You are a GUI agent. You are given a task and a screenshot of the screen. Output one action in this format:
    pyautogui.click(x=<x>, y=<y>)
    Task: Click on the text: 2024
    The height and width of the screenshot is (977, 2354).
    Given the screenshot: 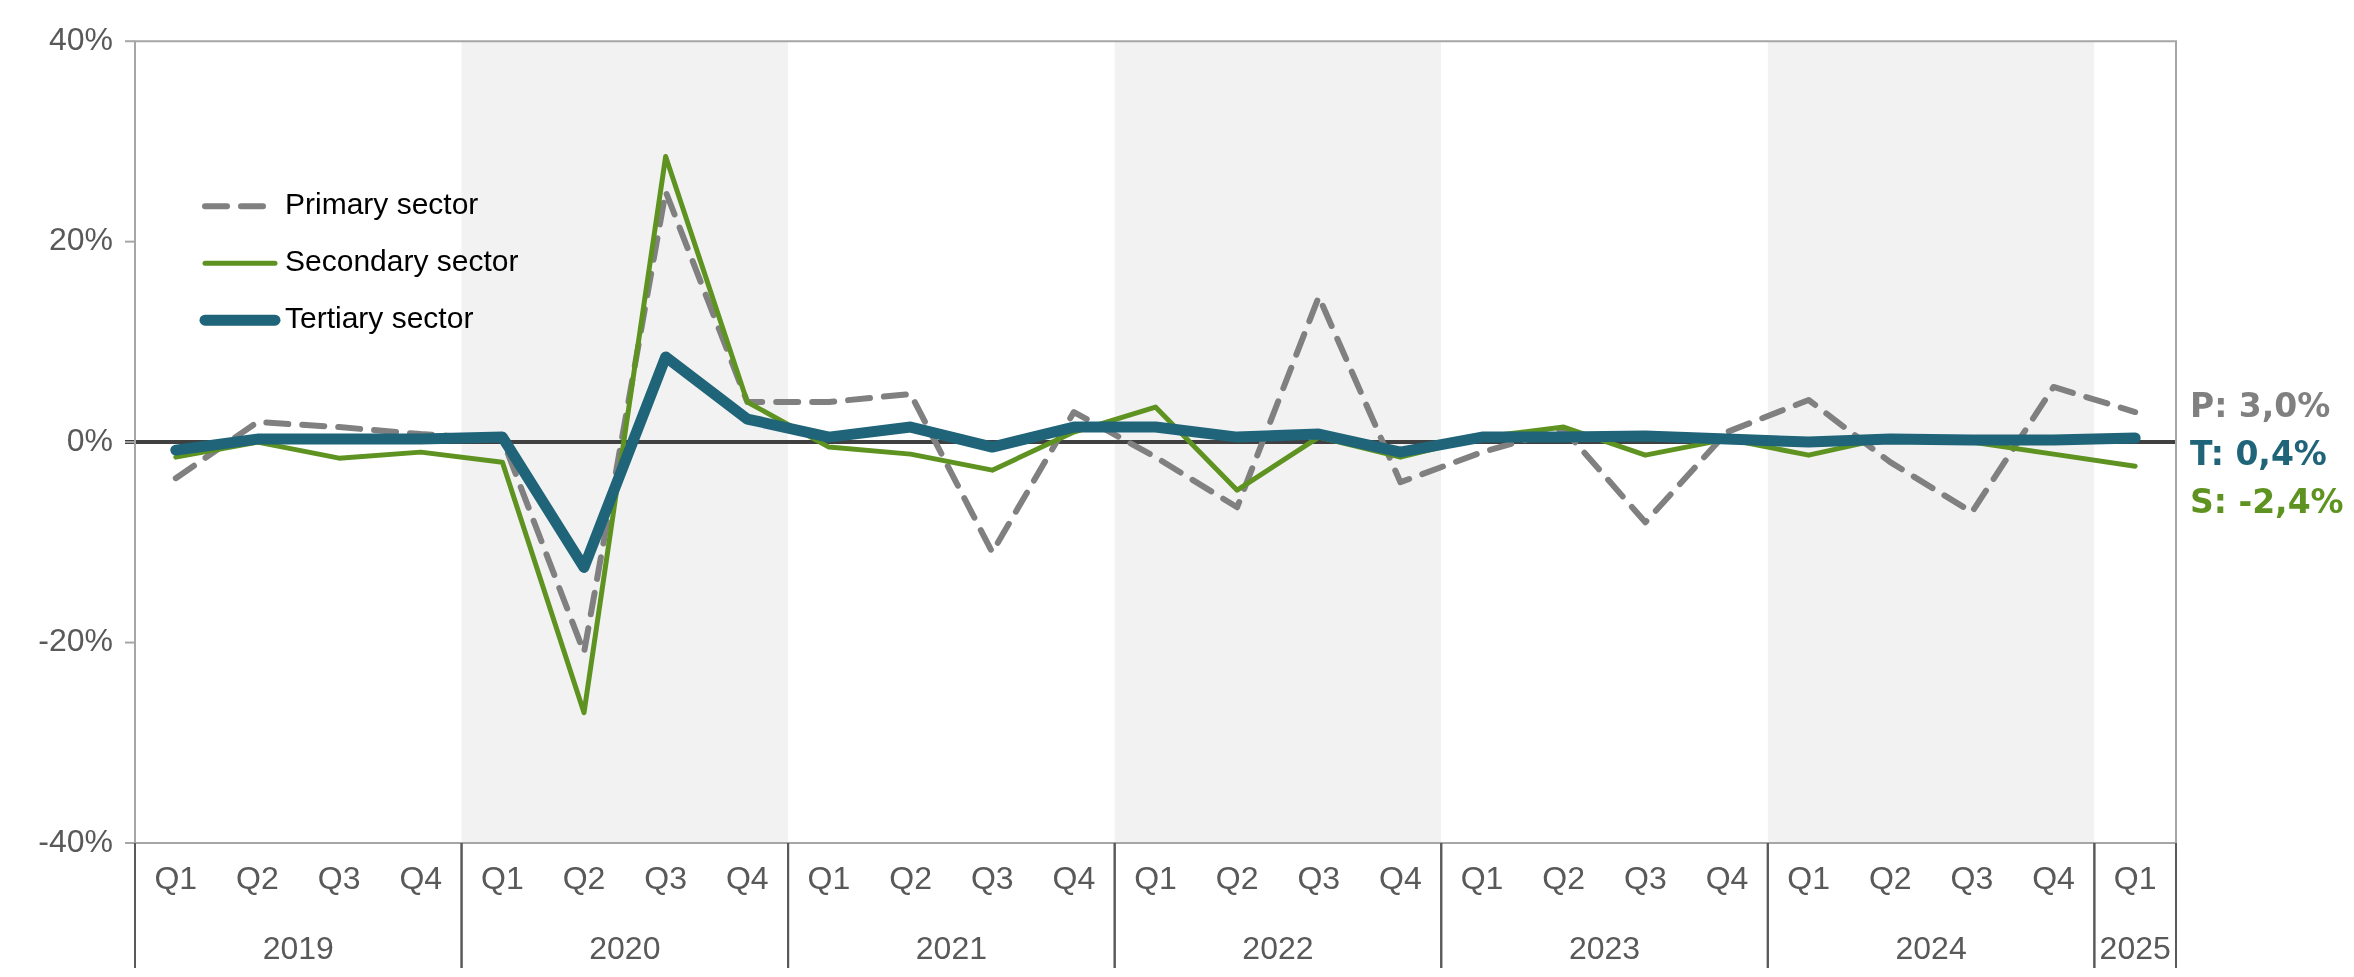 What is the action you would take?
    pyautogui.click(x=1931, y=947)
    